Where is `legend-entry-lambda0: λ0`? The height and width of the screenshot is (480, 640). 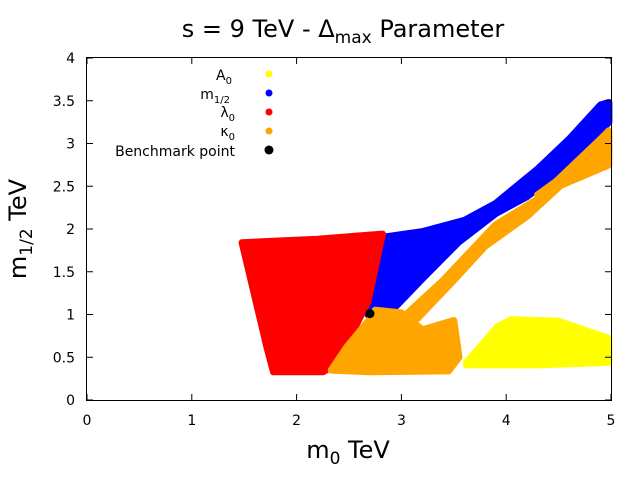
legend-entry-lambda0: λ0 is located at coordinates (246, 114).